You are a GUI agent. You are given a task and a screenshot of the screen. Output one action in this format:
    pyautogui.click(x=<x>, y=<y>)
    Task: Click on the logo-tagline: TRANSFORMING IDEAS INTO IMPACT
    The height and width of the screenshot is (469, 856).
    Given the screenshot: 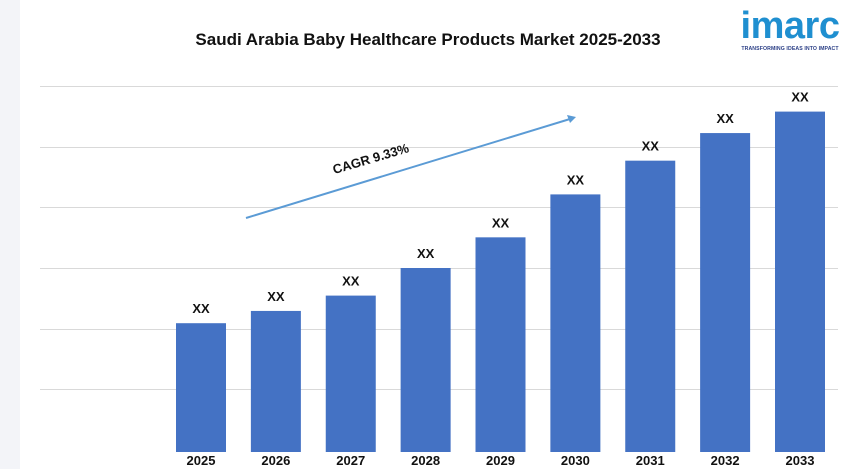 What is the action you would take?
    pyautogui.click(x=790, y=49)
    